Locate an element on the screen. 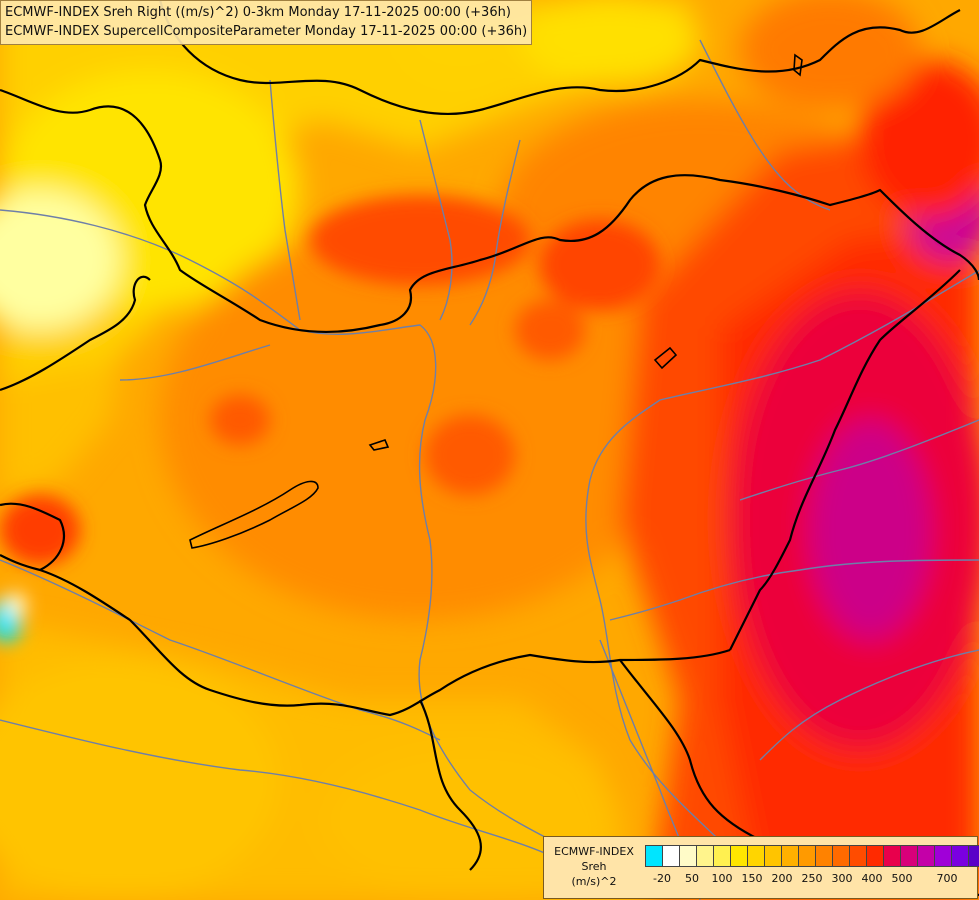 The height and width of the screenshot is (900, 979). legend-swatches is located at coordinates (812, 856).